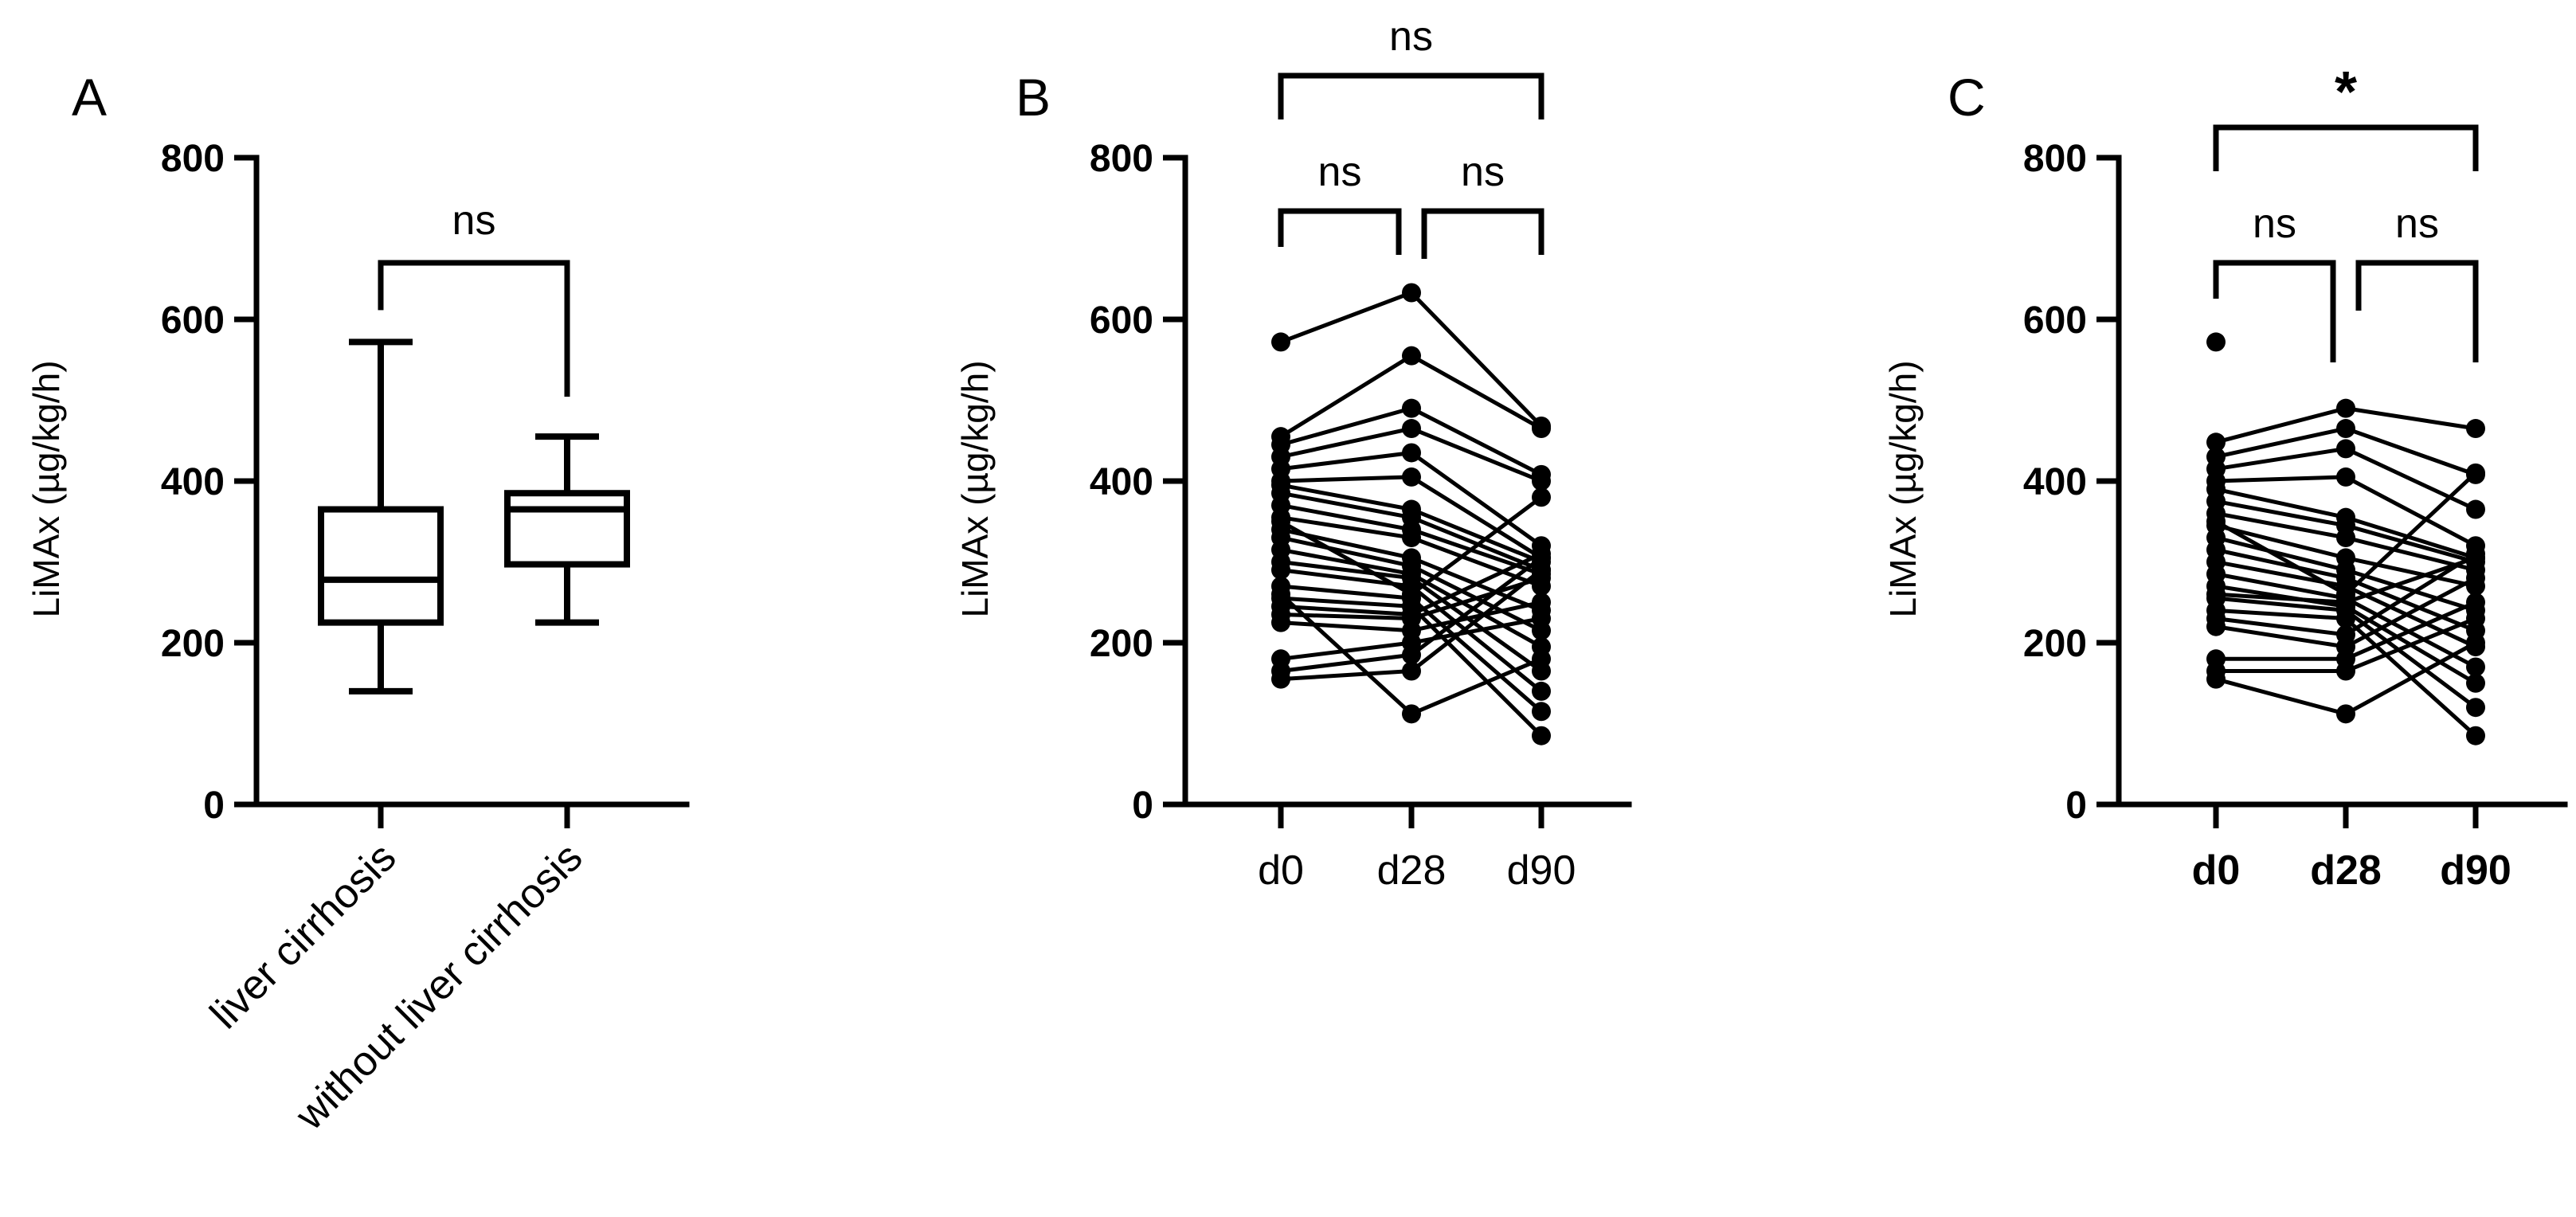 This screenshot has height=1217, width=2576. Describe the element at coordinates (1033, 97) in the screenshot. I see `panel-letter: B` at that location.